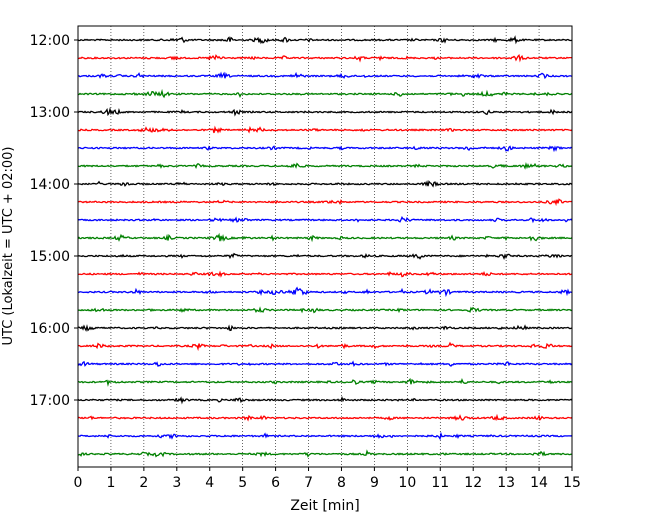 This screenshot has width=650, height=520. Describe the element at coordinates (308, 483) in the screenshot. I see `x-tick-label: 7` at that location.